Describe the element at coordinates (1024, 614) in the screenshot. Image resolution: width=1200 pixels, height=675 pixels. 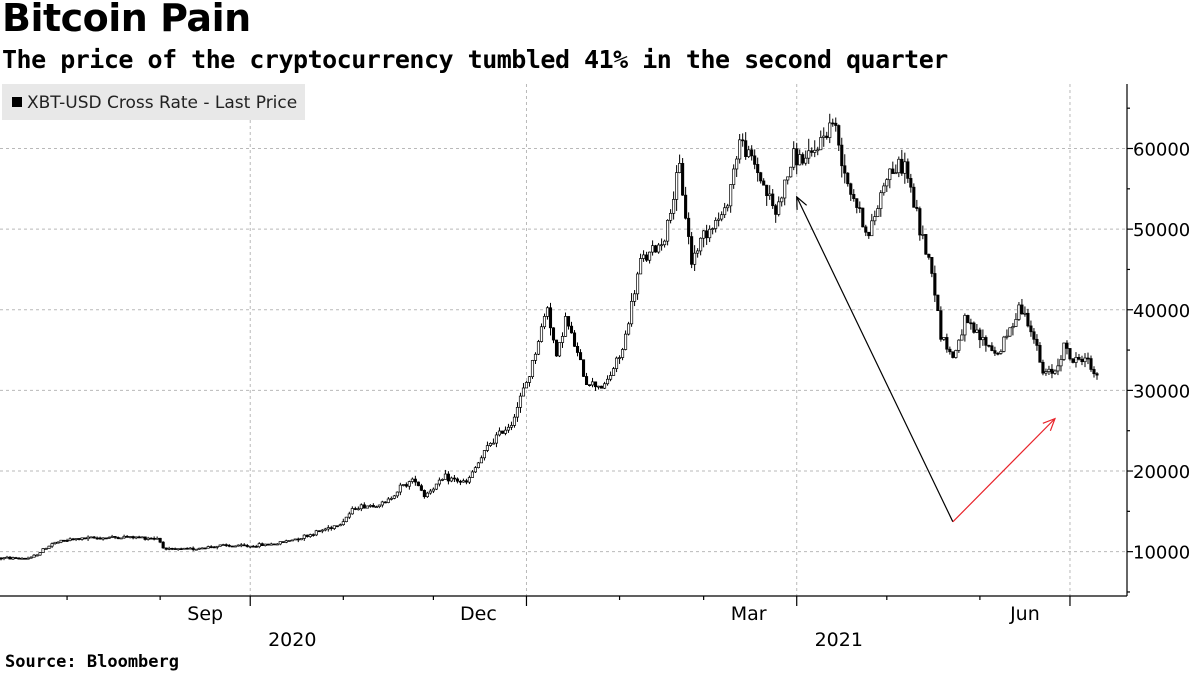
I see `x-tick-label-jun: Jun` at that location.